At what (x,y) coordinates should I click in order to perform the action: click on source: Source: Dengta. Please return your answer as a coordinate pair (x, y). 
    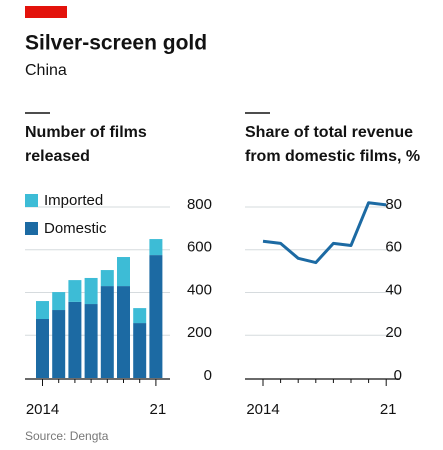
    Looking at the image, I should click on (67, 436).